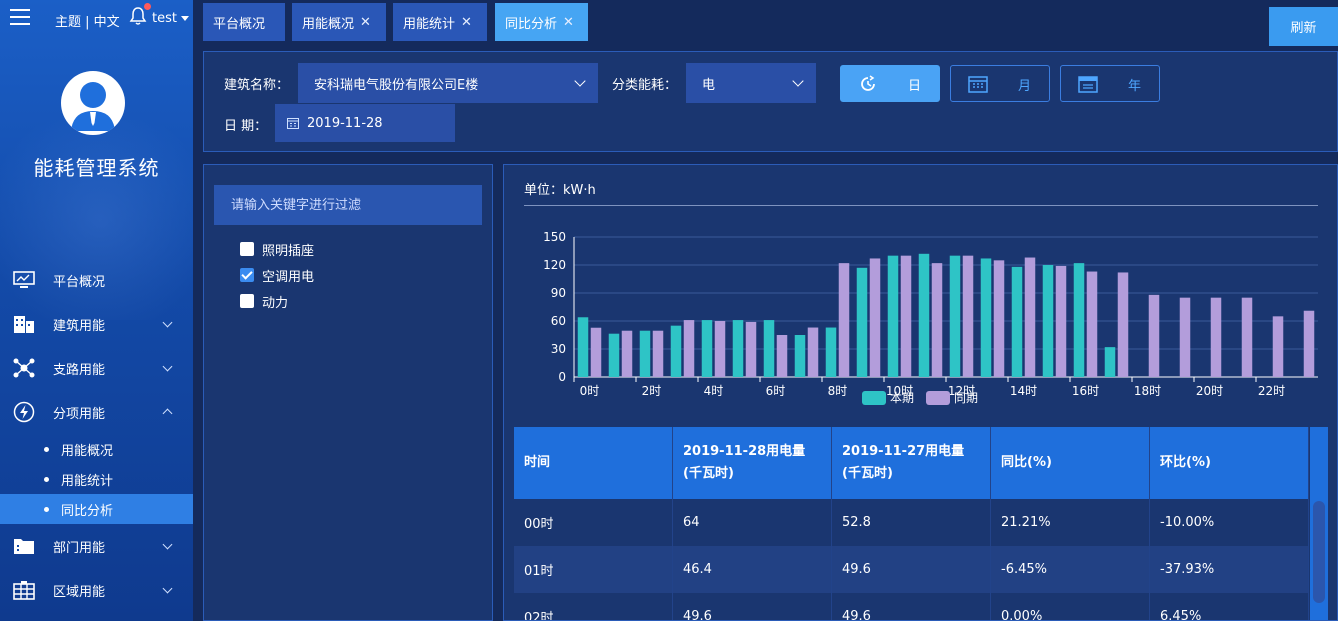 The width and height of the screenshot is (1338, 621). Describe the element at coordinates (24, 590) in the screenshot. I see `grid-icon` at that location.